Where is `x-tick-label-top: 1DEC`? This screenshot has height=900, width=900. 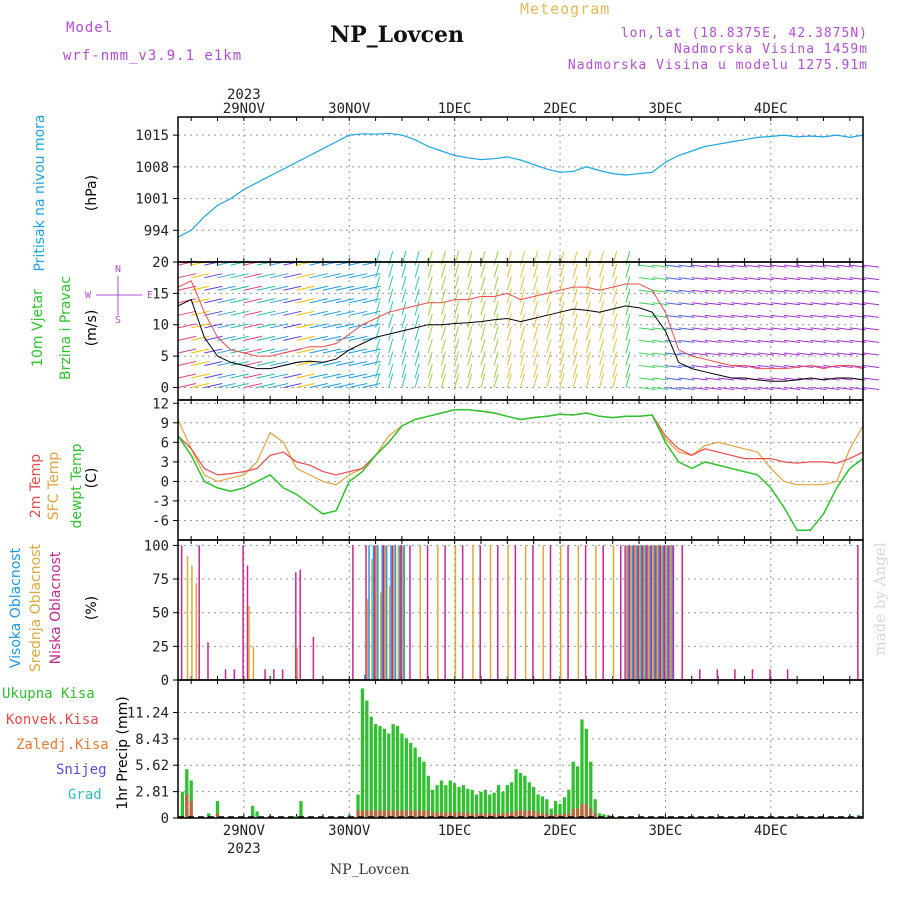
x-tick-label-top: 1DEC is located at coordinates (455, 109).